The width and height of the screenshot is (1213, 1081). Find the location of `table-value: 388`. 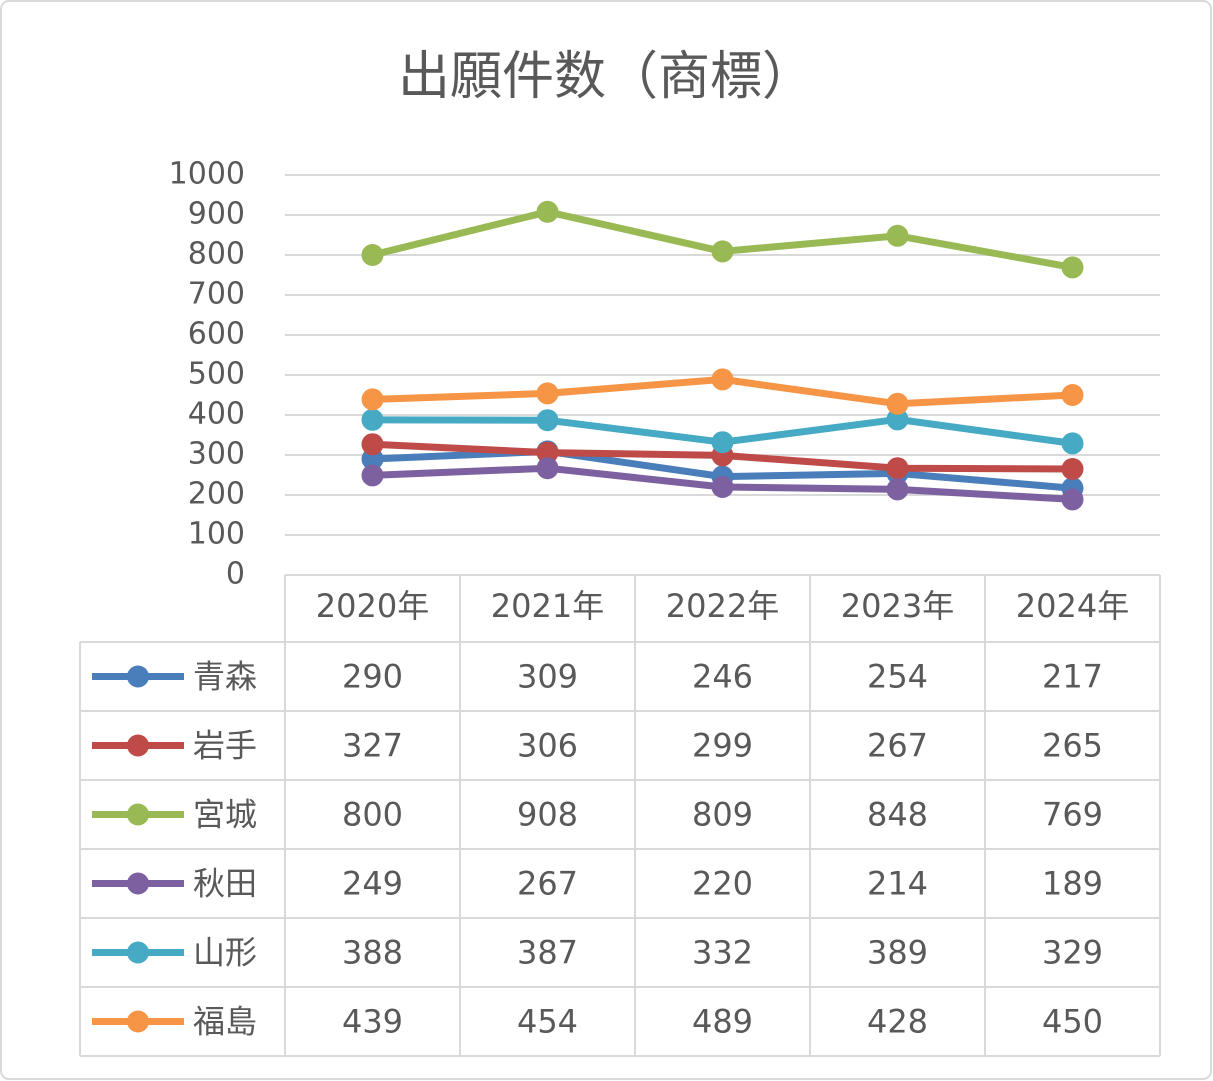

table-value: 388 is located at coordinates (372, 953).